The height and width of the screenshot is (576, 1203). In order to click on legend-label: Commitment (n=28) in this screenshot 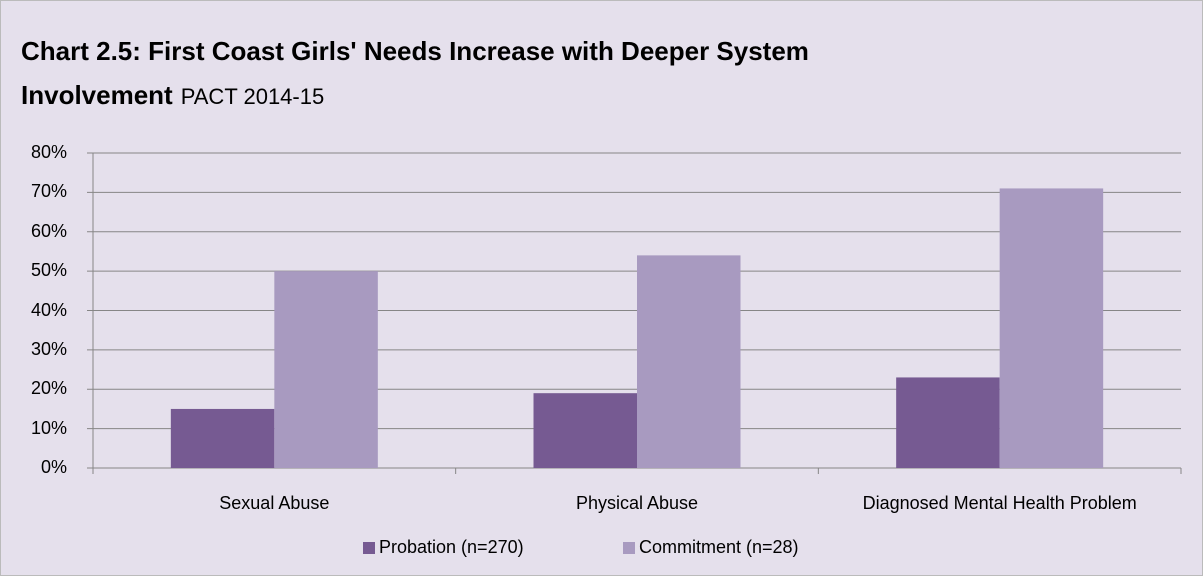, I will do `click(719, 547)`.